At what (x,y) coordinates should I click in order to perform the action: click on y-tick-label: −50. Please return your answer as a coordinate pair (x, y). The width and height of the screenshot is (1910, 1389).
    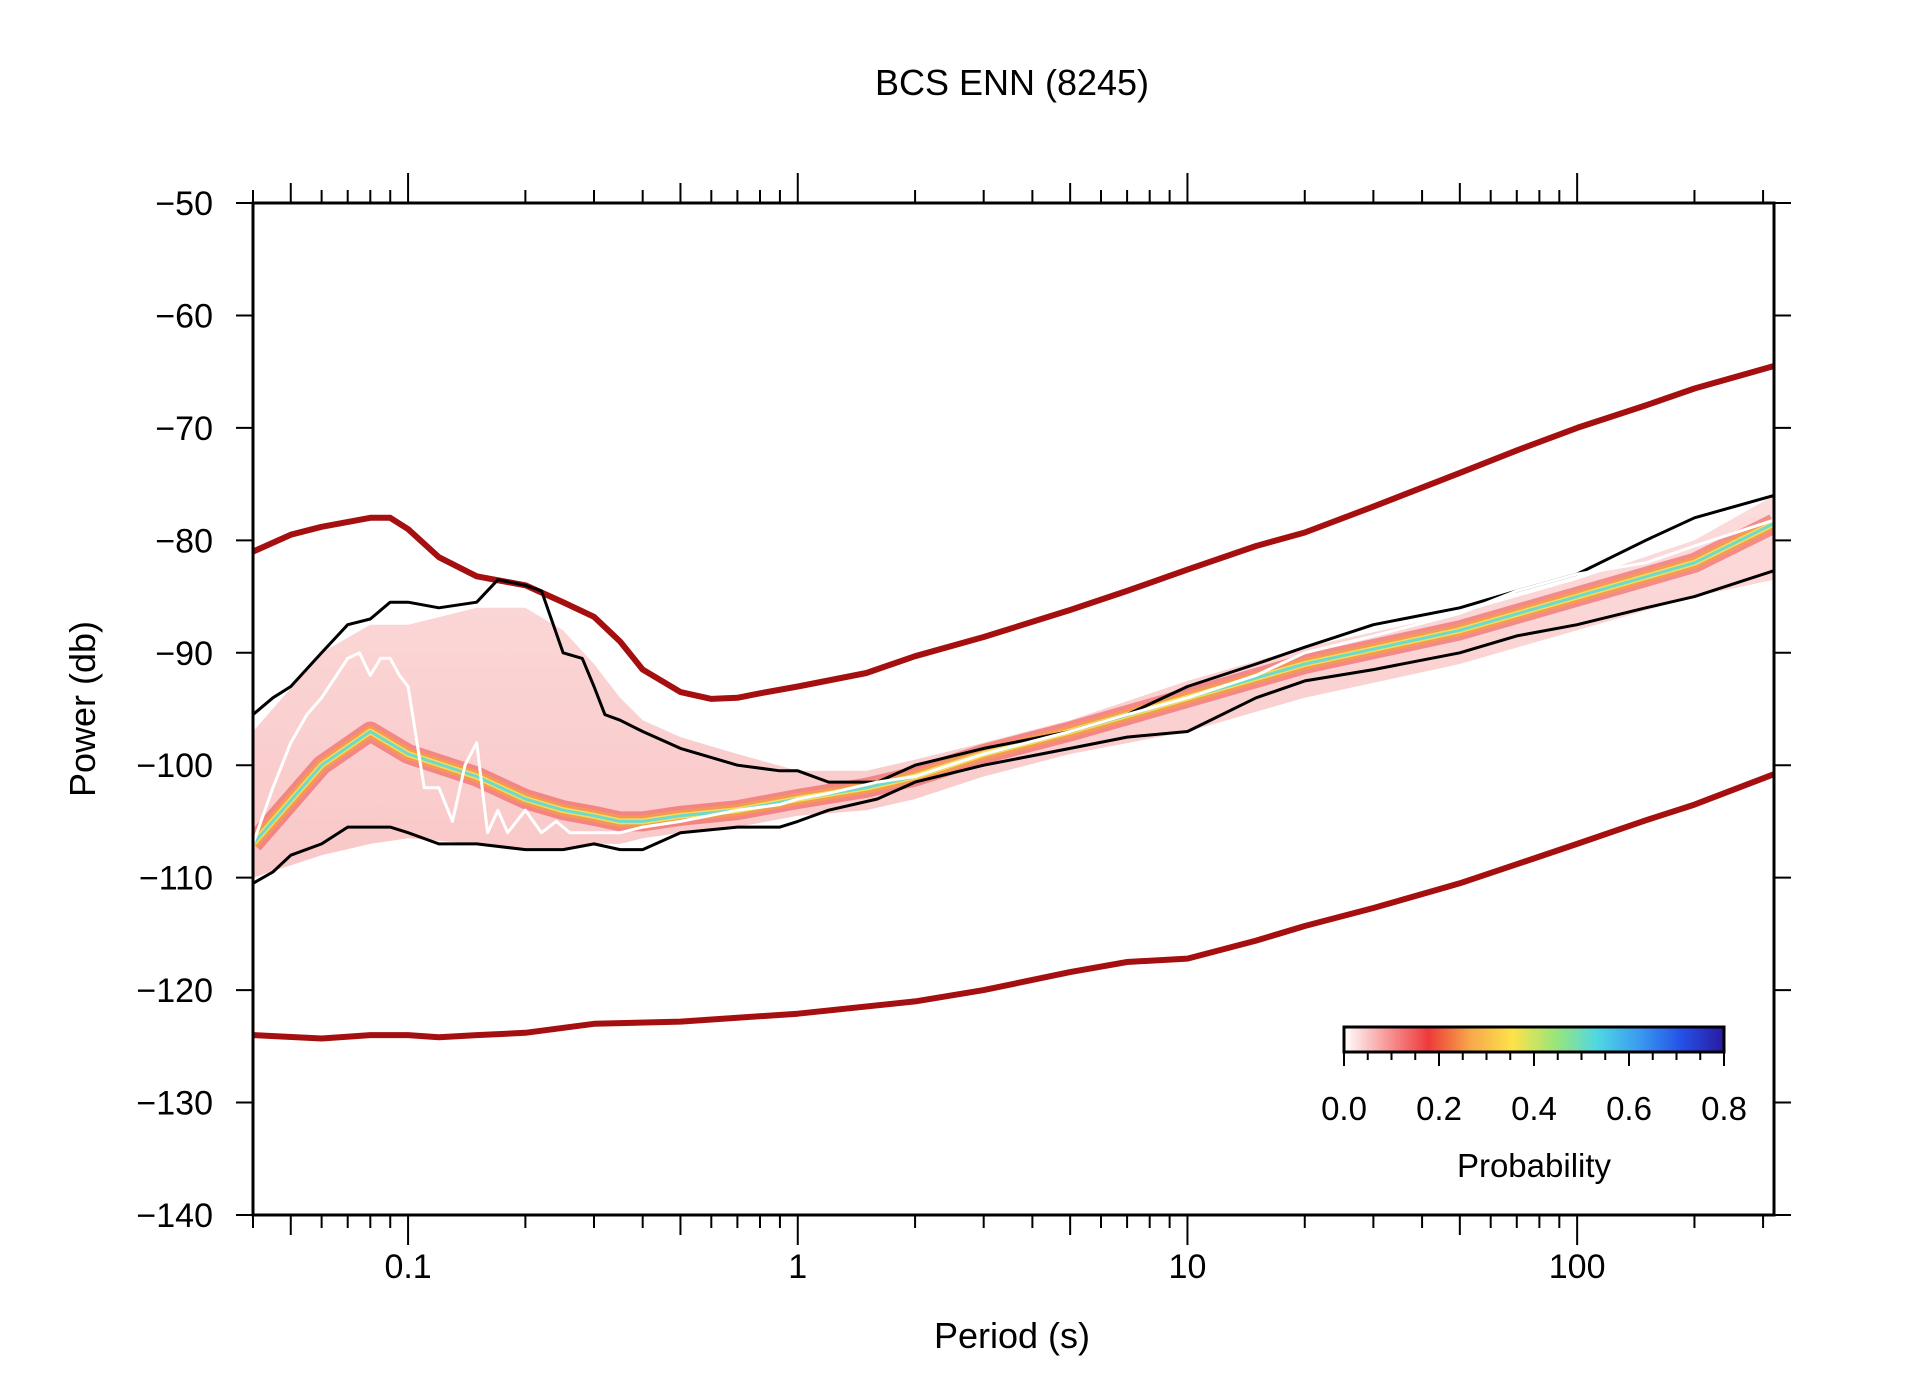
    Looking at the image, I should click on (184, 204).